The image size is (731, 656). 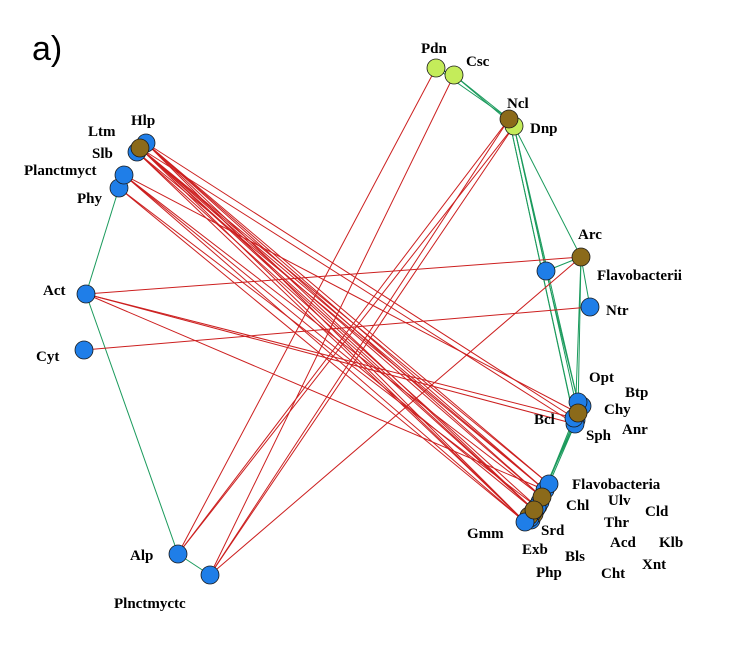 What do you see at coordinates (623, 543) in the screenshot?
I see `node-label-acd: Acd` at bounding box center [623, 543].